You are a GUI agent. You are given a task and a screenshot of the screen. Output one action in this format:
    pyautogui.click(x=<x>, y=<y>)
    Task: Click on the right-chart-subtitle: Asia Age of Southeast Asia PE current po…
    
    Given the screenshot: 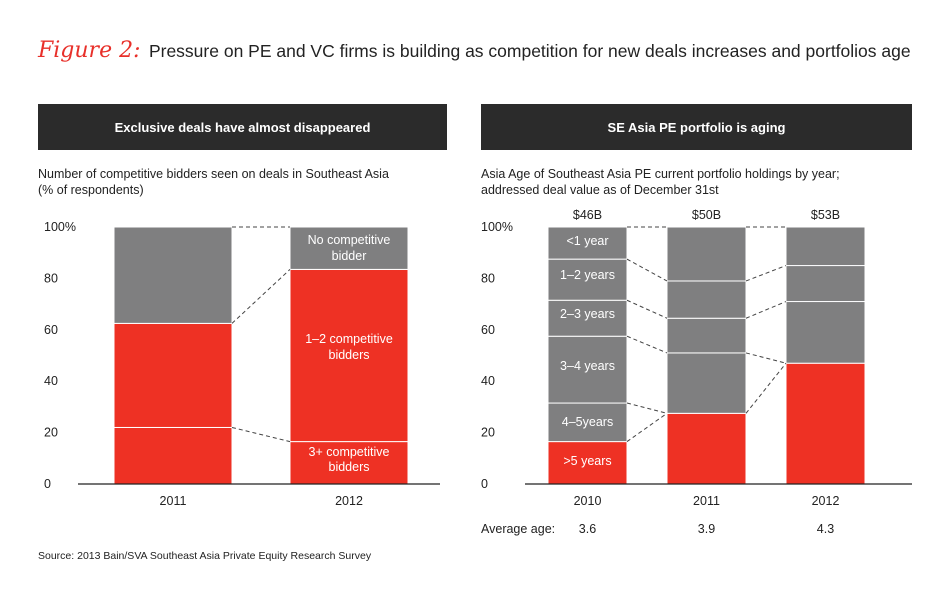 What is the action you would take?
    pyautogui.click(x=696, y=182)
    